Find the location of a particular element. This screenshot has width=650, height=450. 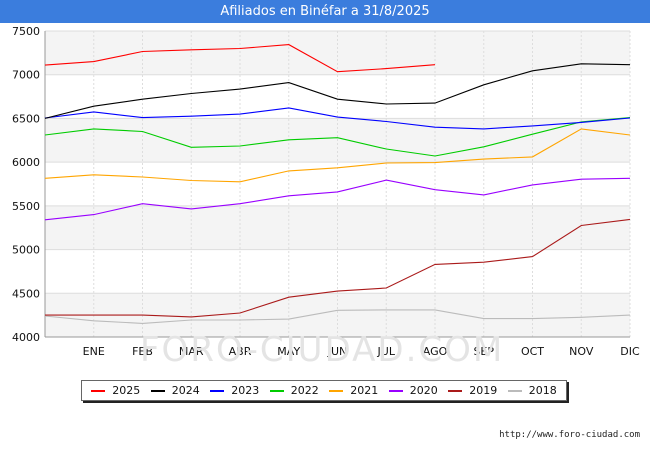

y-tick-label: 6500 is located at coordinates (26, 118).